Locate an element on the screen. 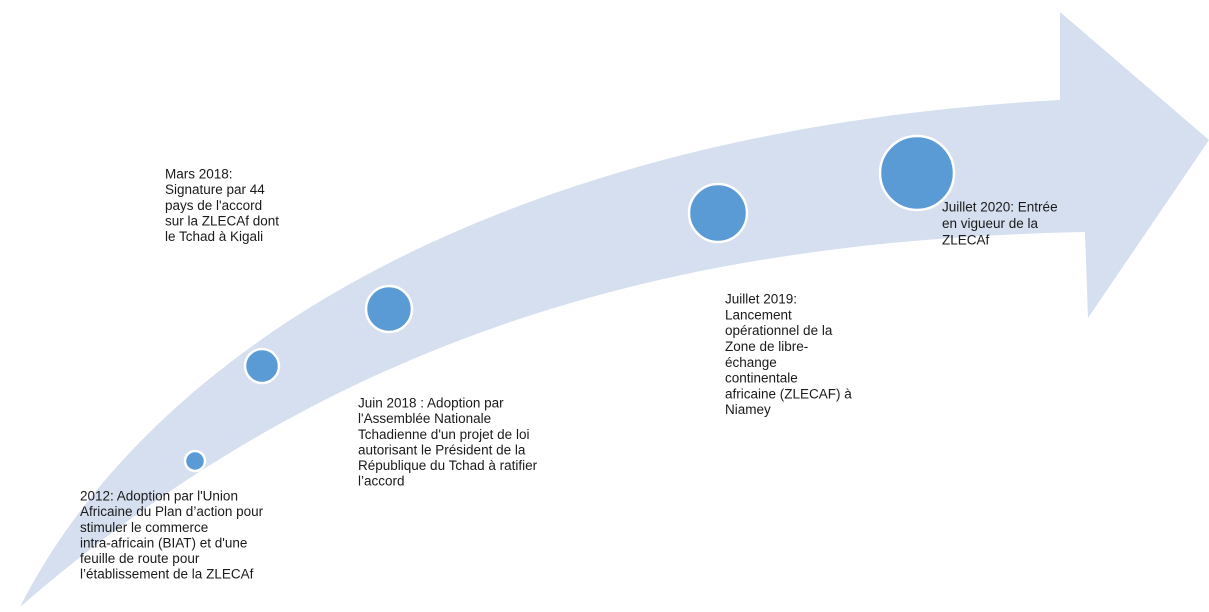 This screenshot has height=612, width=1209. event-text: Juillet 2019: is located at coordinates (761, 299).